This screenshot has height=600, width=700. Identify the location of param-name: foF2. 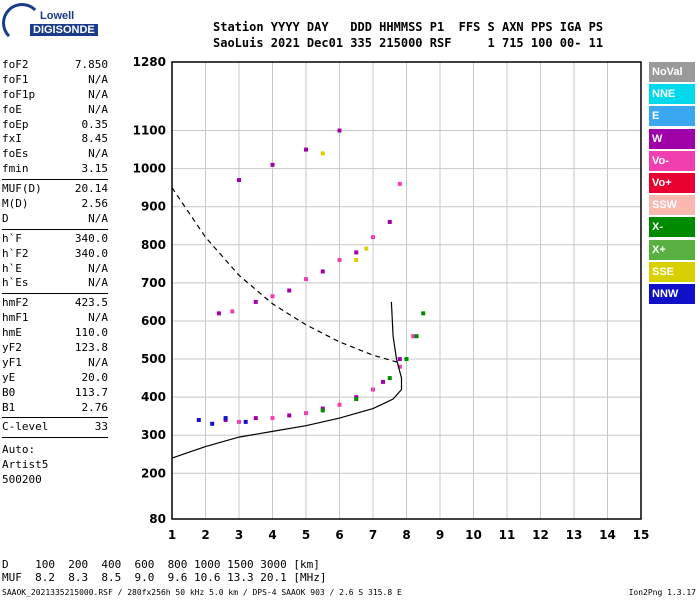
(15, 64).